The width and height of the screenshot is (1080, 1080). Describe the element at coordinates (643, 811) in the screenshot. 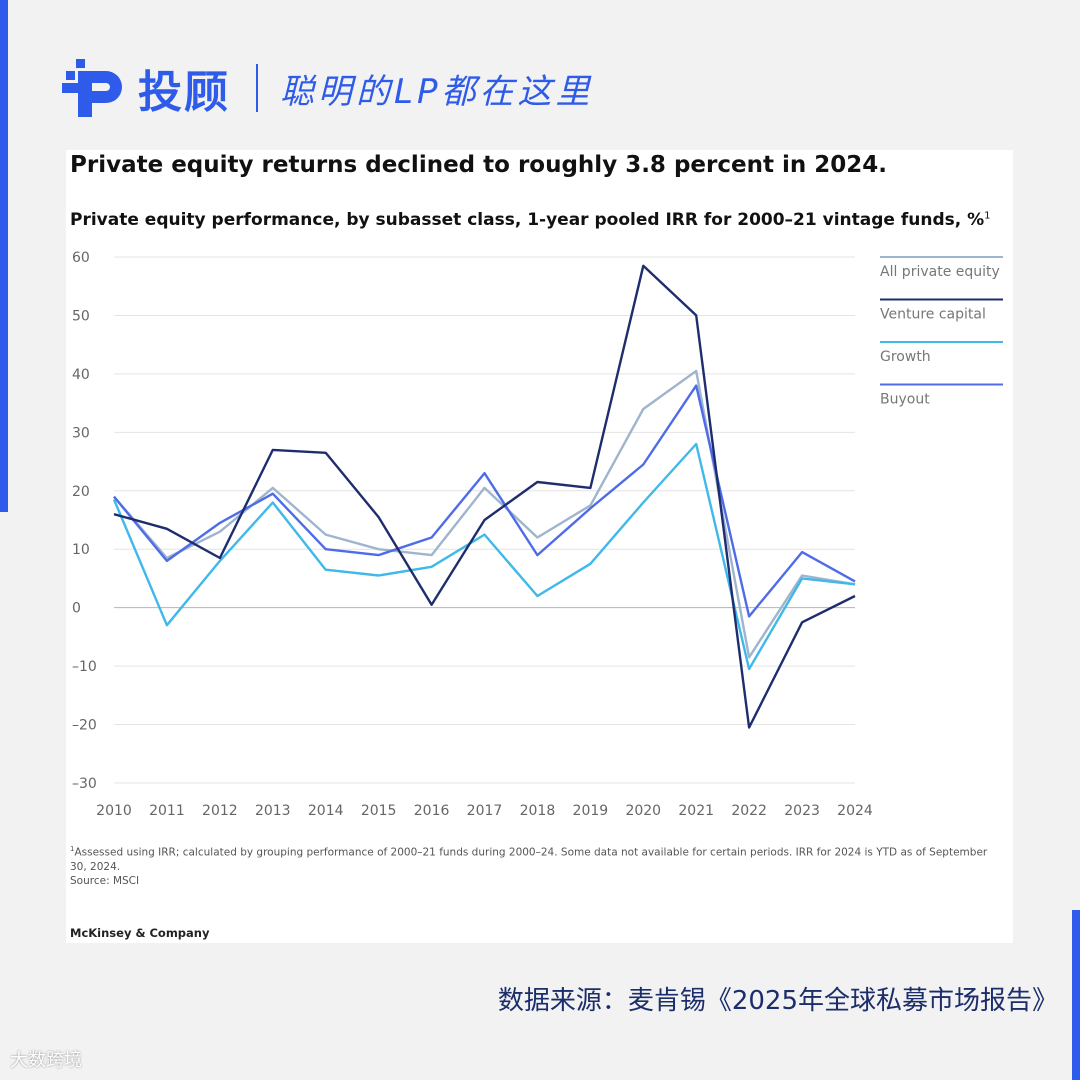

I see `x-tick-label: 2020` at that location.